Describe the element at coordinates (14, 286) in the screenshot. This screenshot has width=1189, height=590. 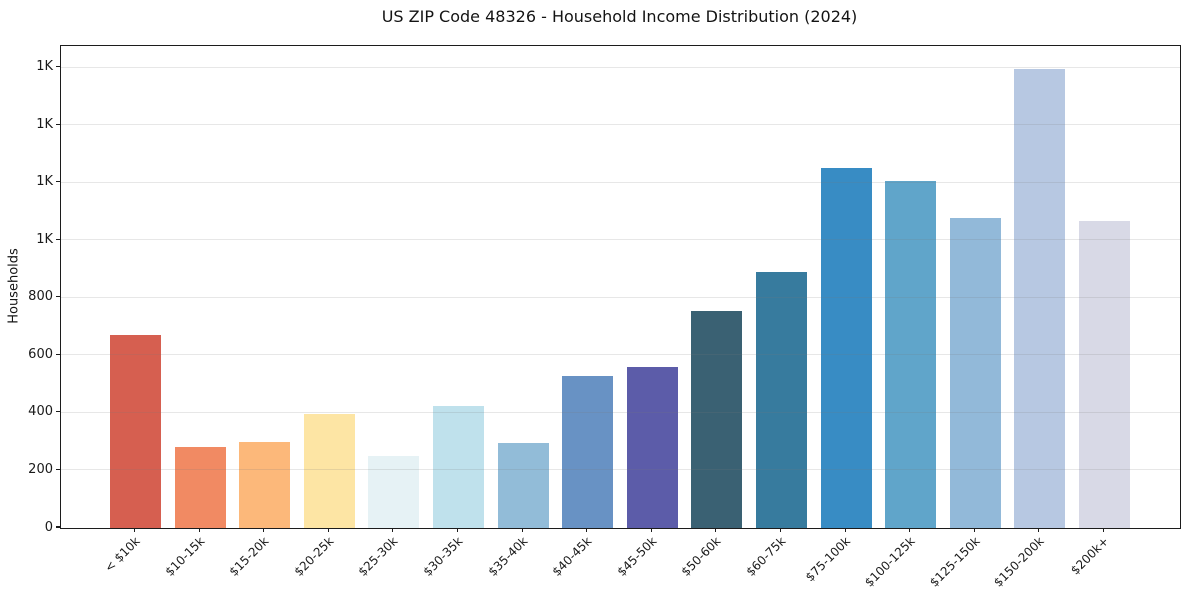
I see `y-axis-title: Households` at that location.